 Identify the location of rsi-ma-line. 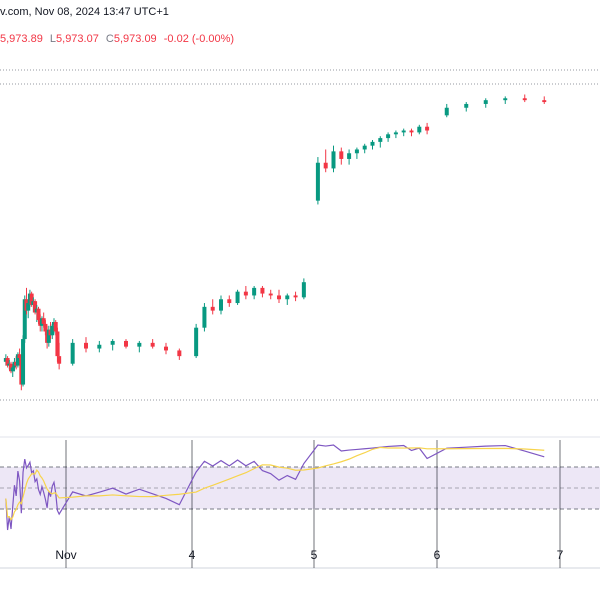
(275, 483).